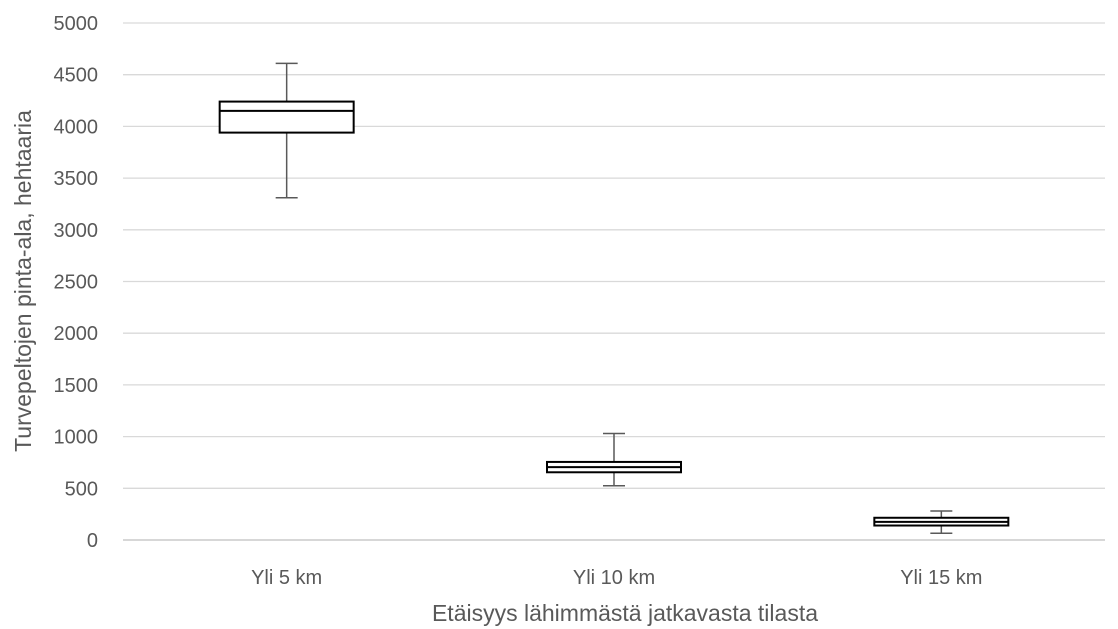  I want to click on y-tick-label: 4000, so click(76, 127).